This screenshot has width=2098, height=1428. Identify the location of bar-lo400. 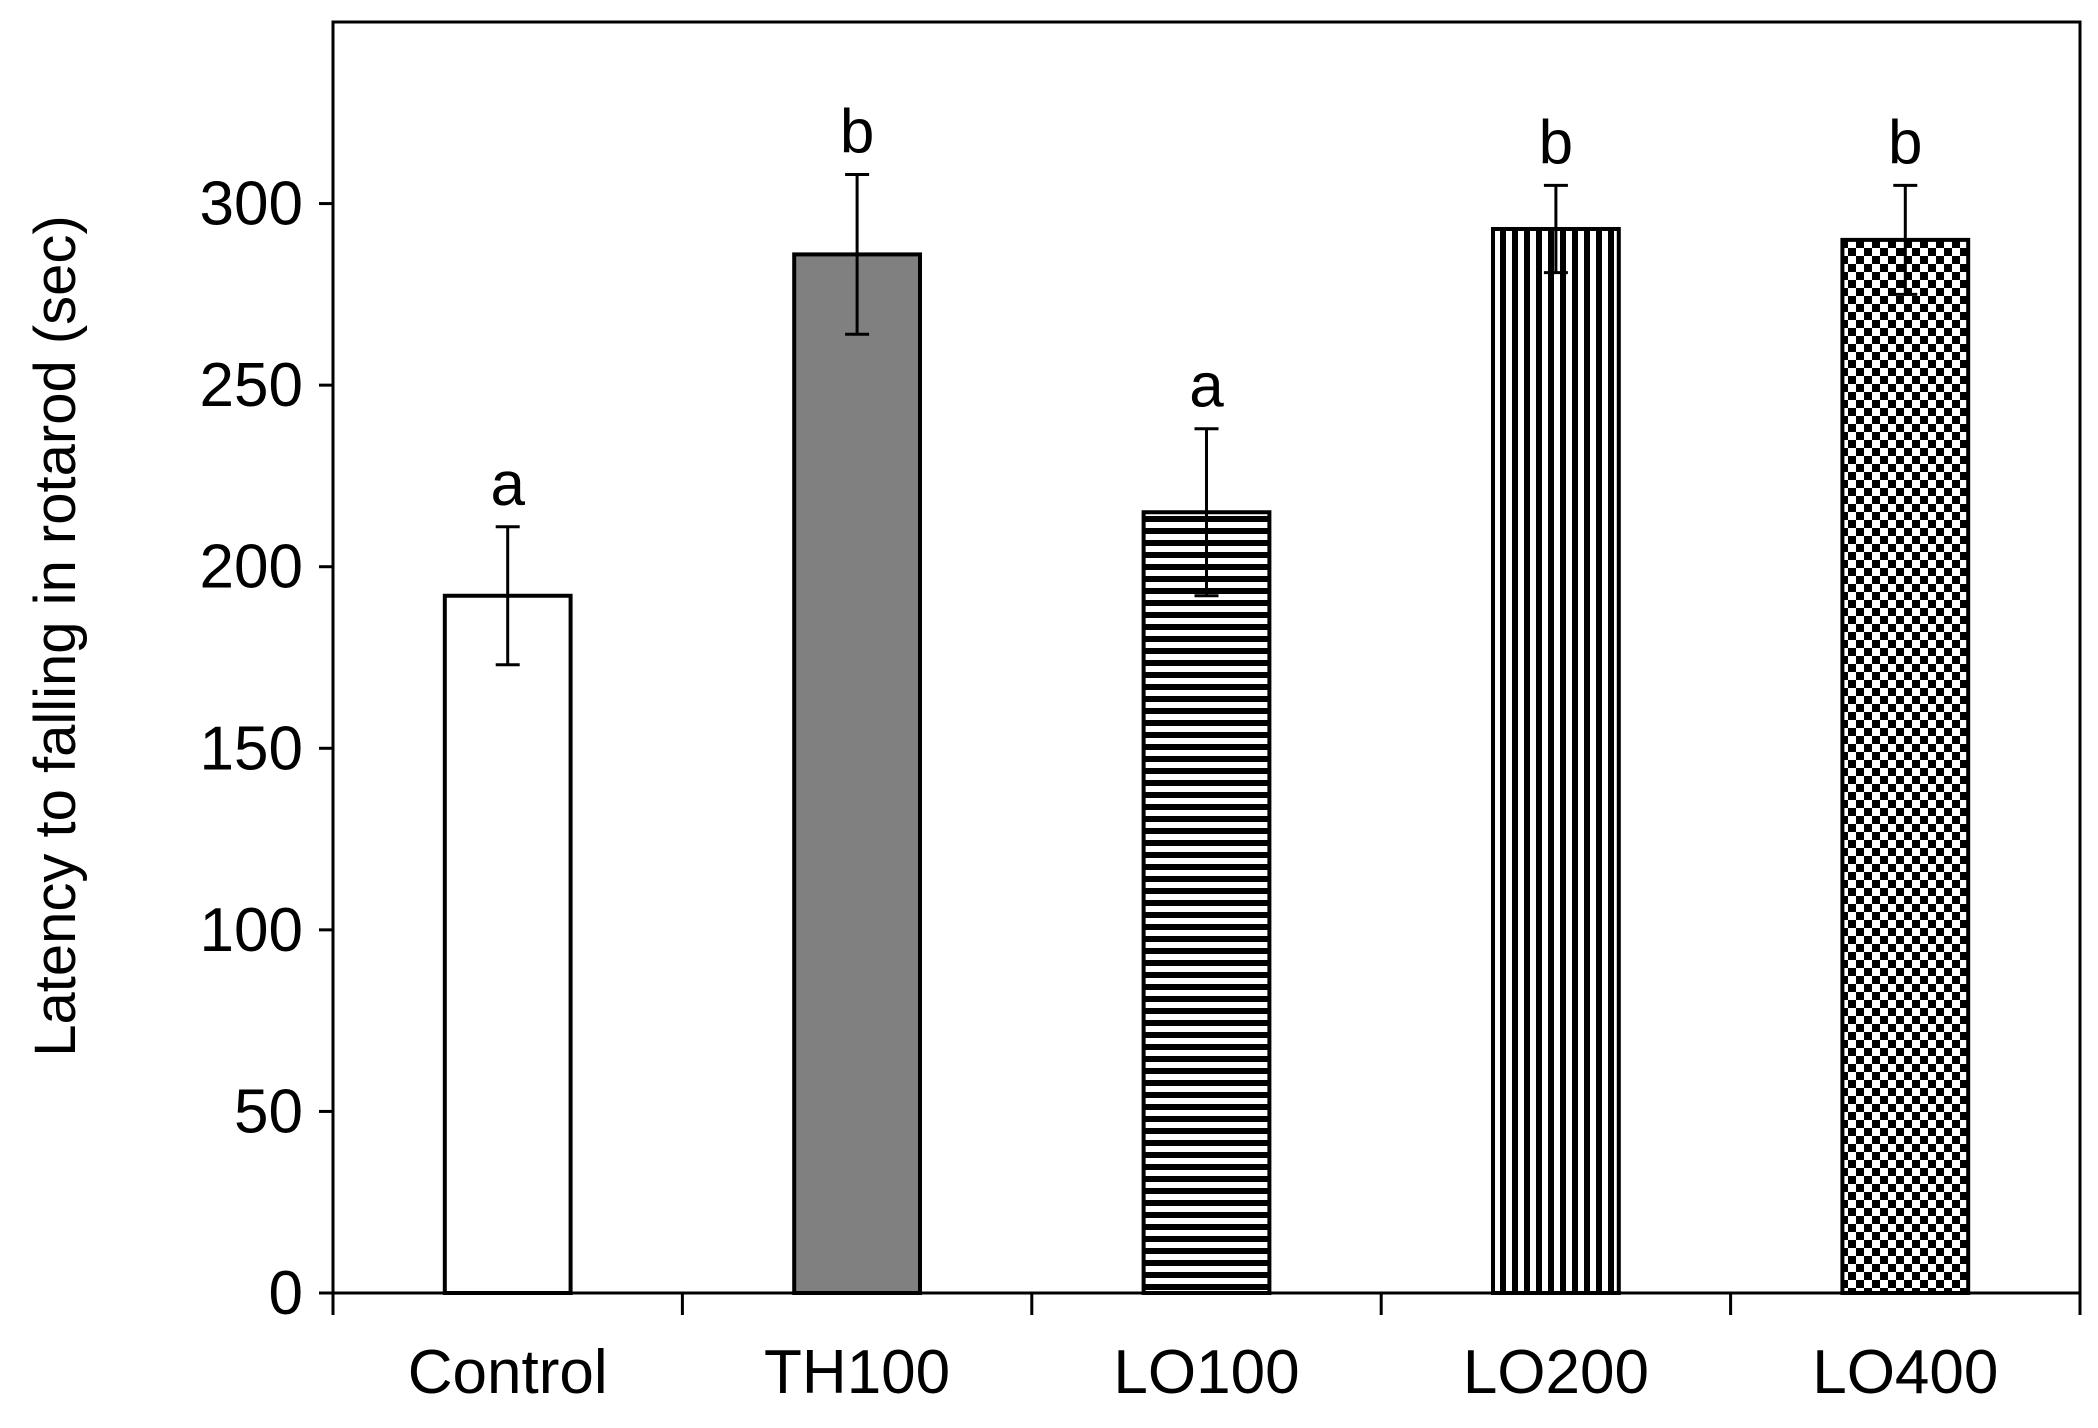
(1905, 766).